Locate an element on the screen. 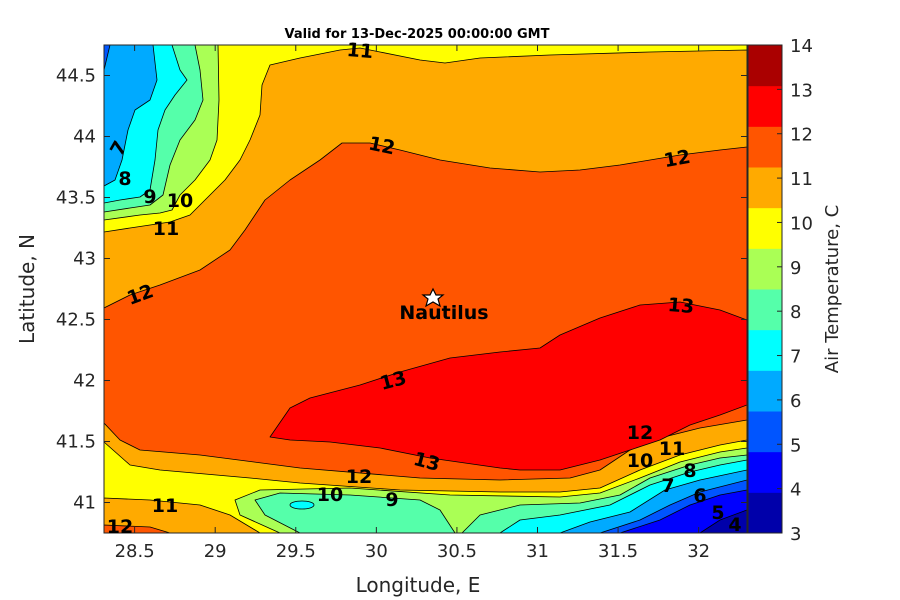 The image size is (900, 600). x-tick-label: 31.5 is located at coordinates (618, 551).